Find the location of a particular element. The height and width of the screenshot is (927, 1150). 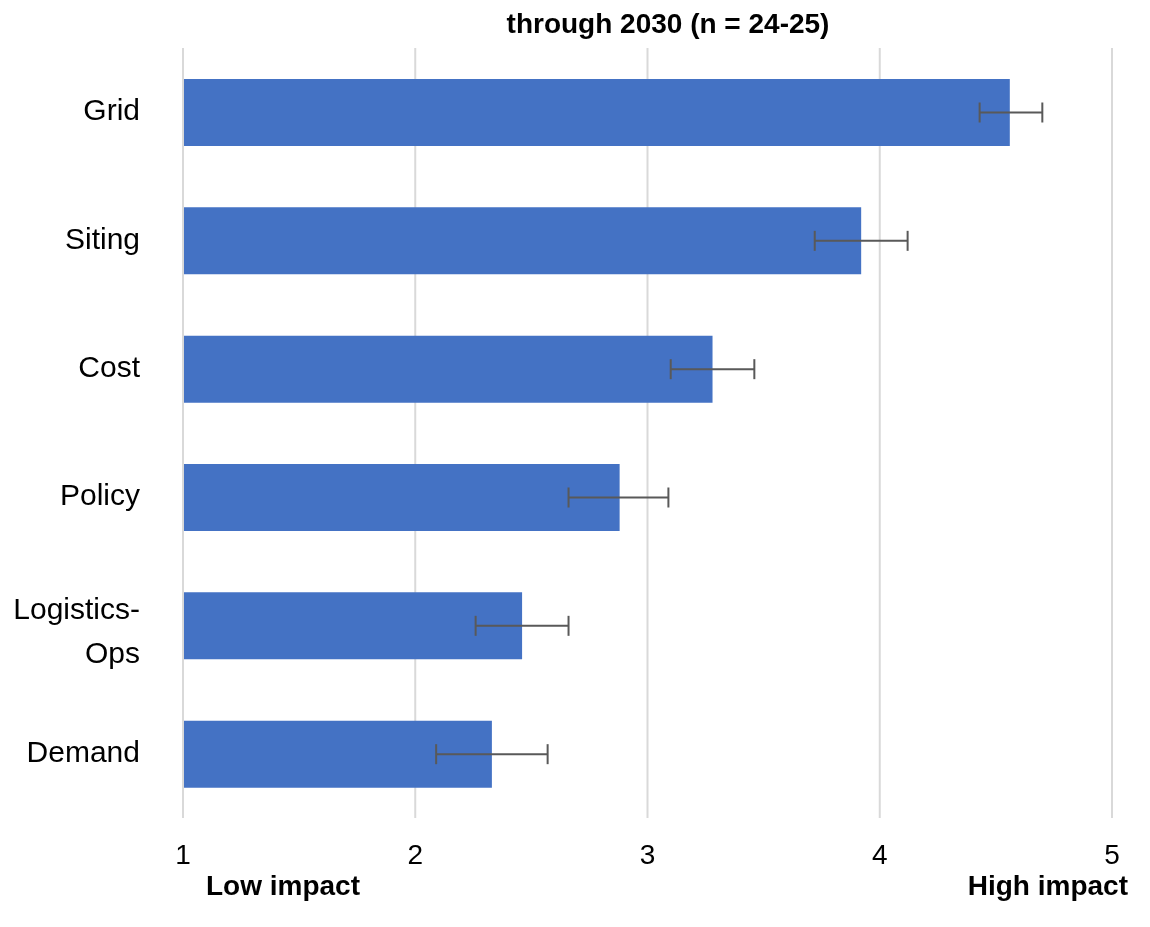

text: Low impact is located at coordinates (283, 886).